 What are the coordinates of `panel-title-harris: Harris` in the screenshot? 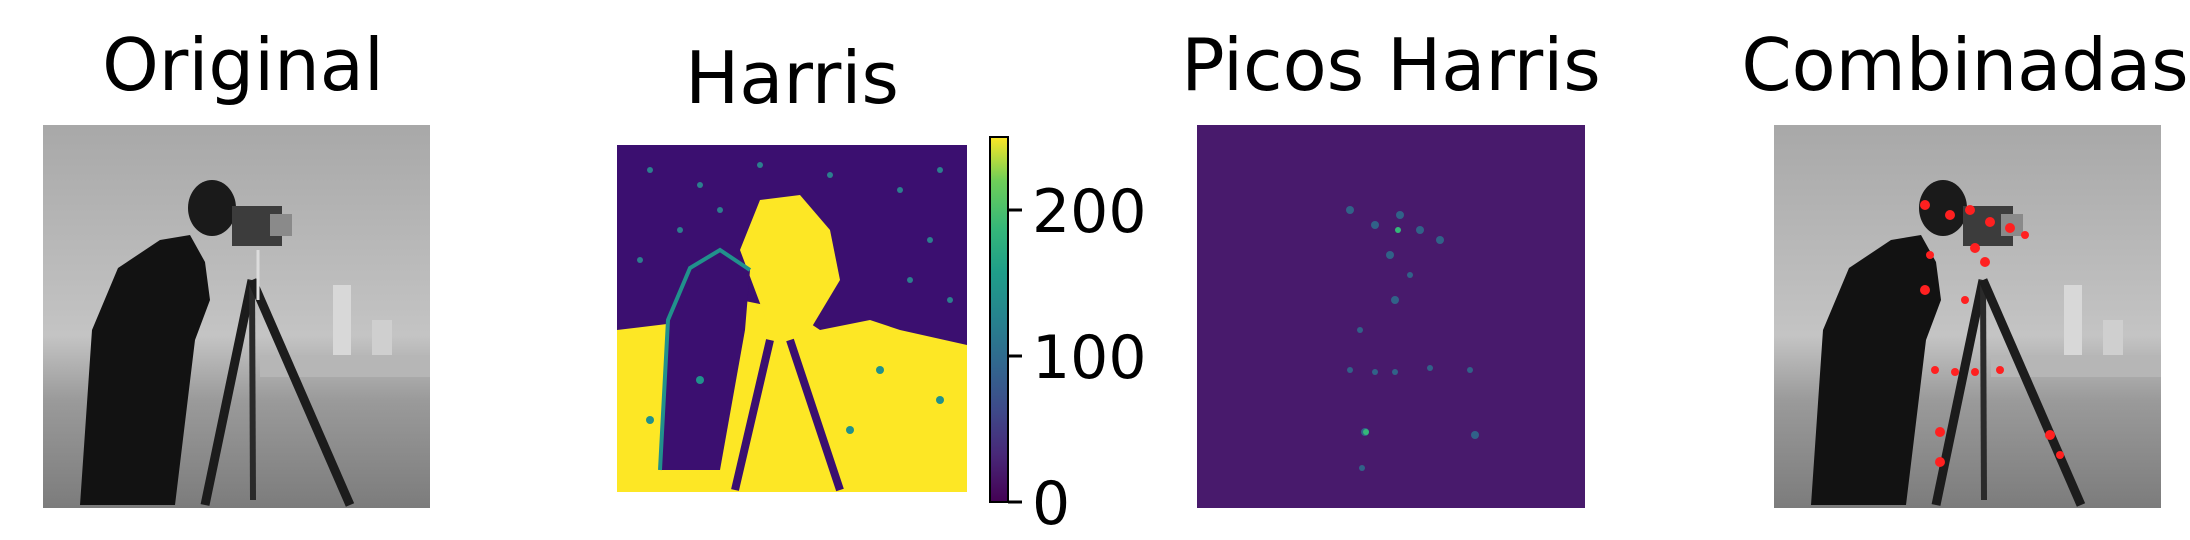 It's located at (792, 78).